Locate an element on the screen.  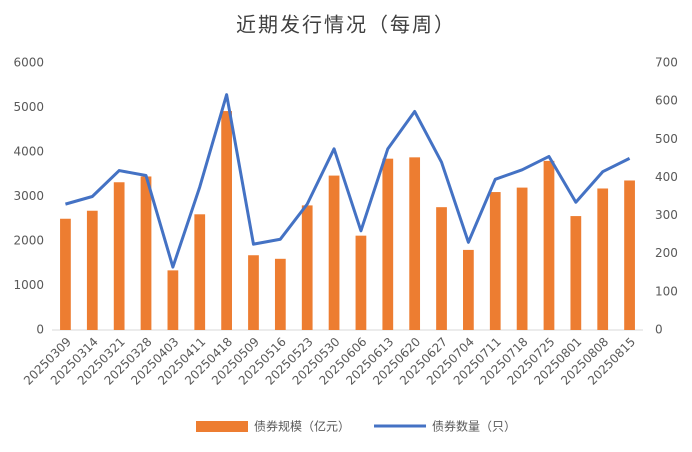
y2-tick-label: 0 is located at coordinates (659, 330).